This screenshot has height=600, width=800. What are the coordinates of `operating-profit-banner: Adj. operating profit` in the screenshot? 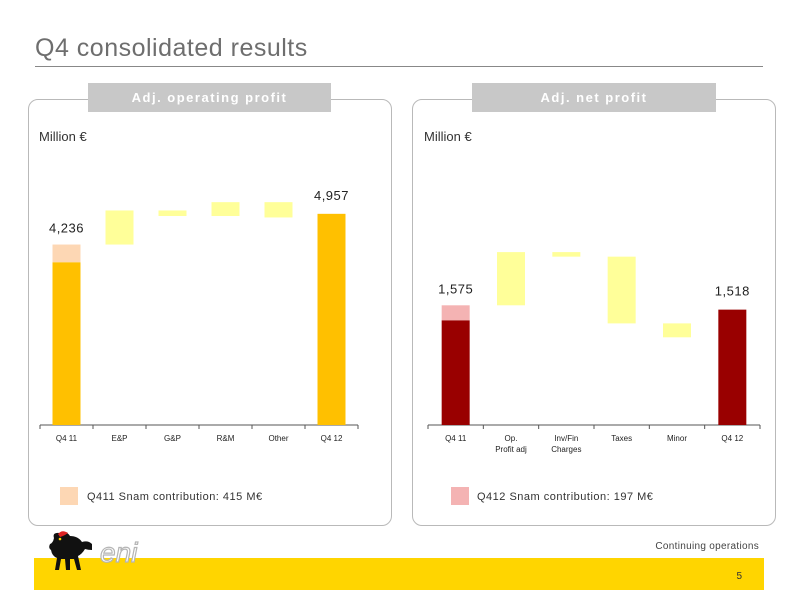 It's located at (209, 97).